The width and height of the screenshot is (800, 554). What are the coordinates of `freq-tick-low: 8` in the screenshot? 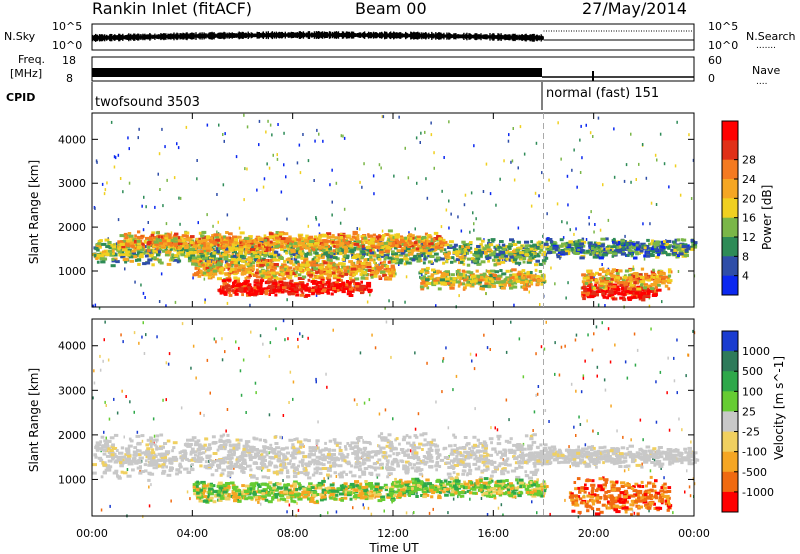 It's located at (69, 78).